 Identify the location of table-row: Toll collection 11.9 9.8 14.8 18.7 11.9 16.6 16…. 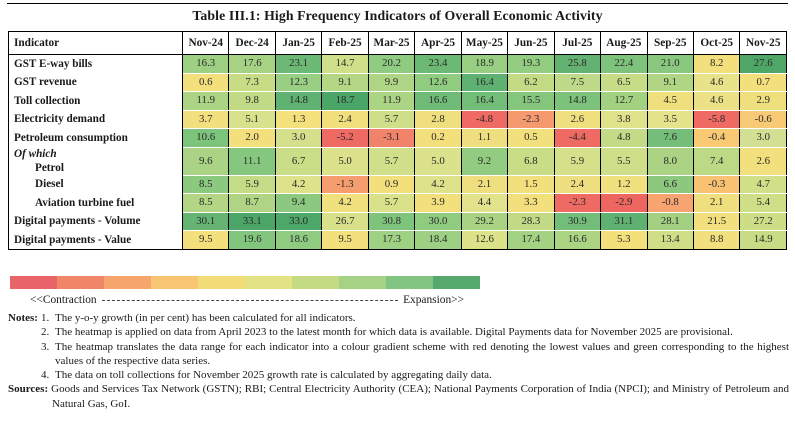
(397, 101).